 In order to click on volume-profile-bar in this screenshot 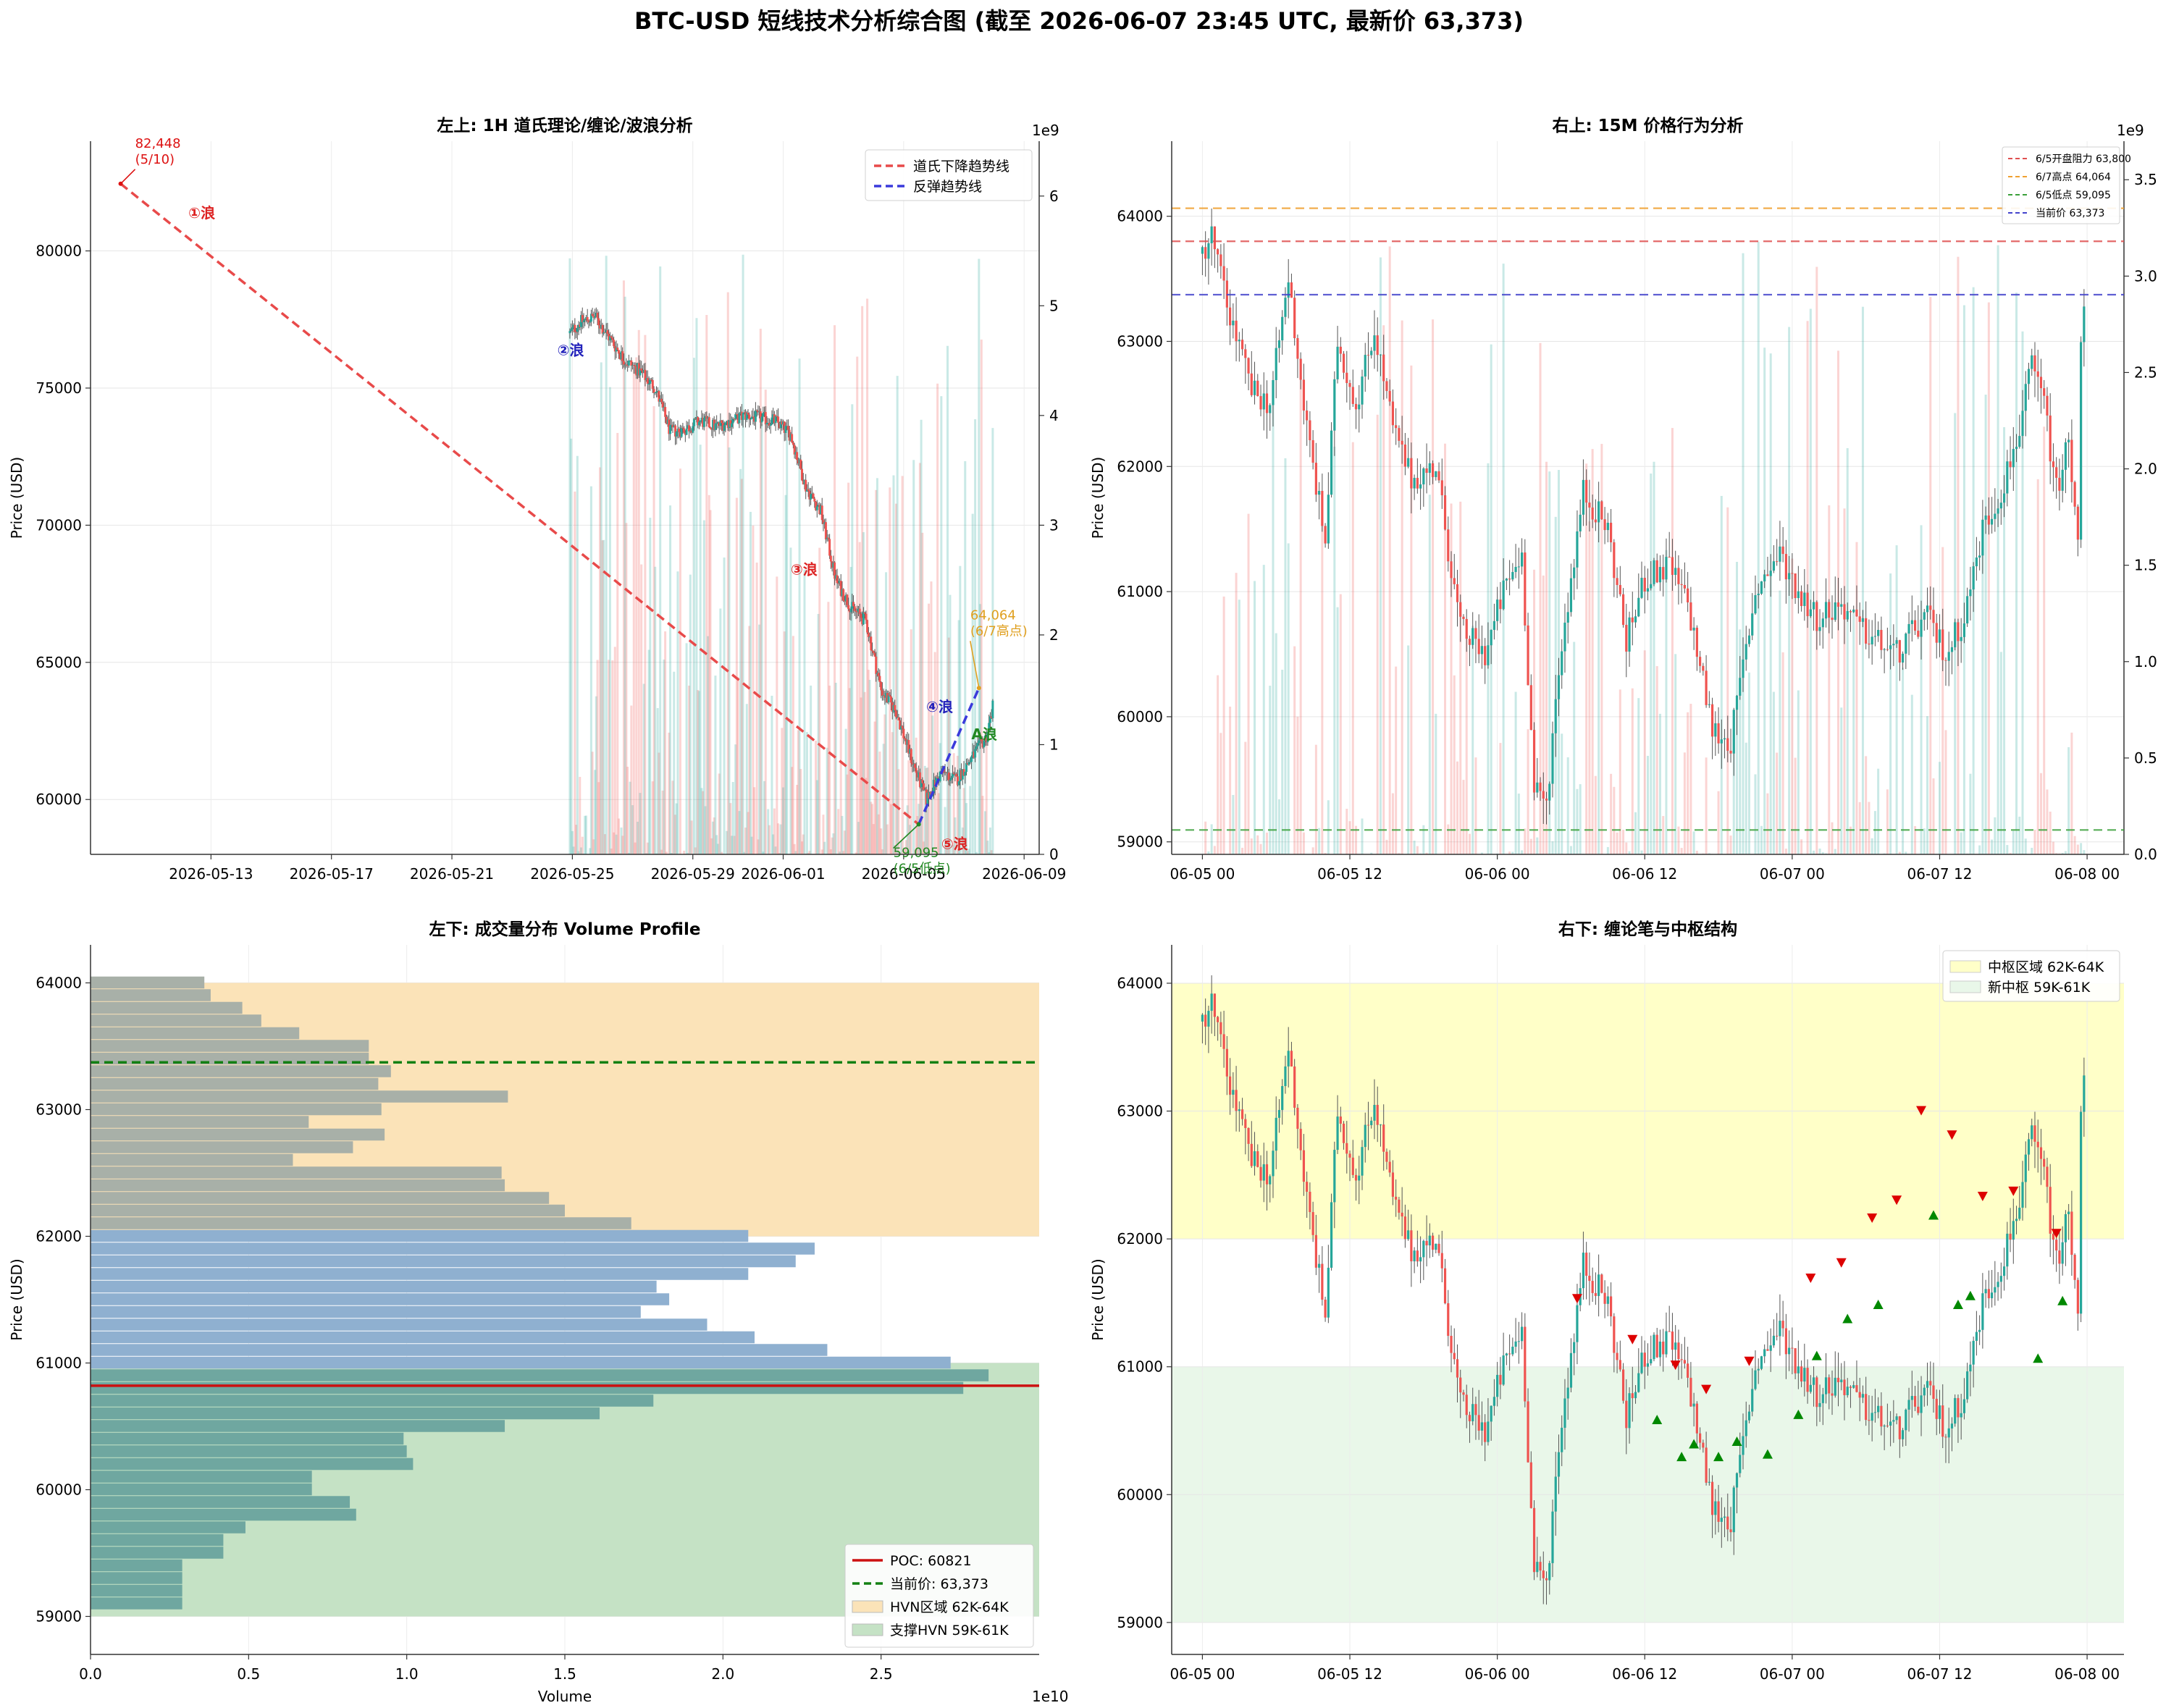, I will do `click(247, 1439)`.